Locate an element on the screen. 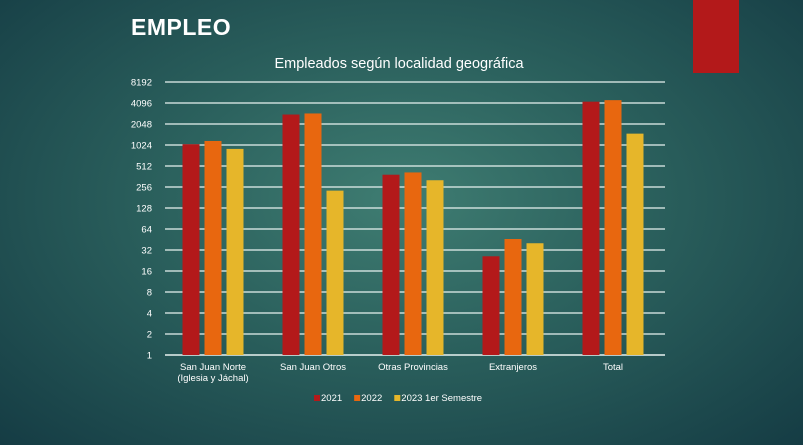 The height and width of the screenshot is (445, 803). x-tick-label: Otras Provincias is located at coordinates (413, 367).